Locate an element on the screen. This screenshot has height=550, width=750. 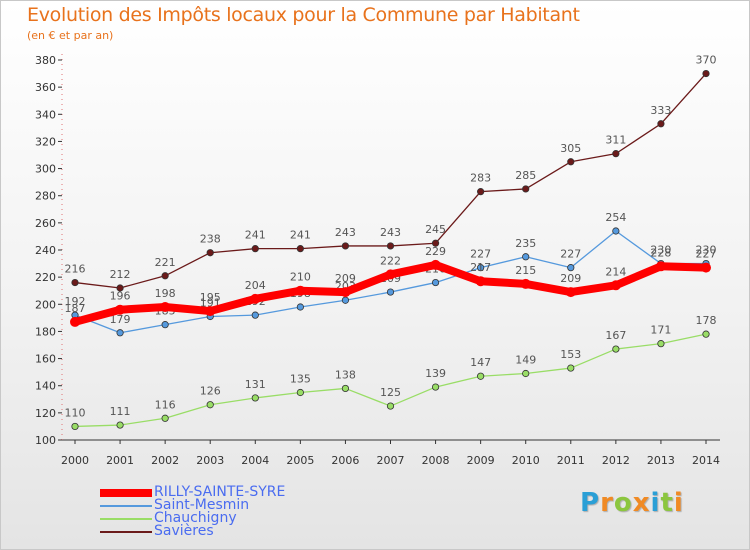
y-tick-label: 120 is located at coordinates (45, 413).